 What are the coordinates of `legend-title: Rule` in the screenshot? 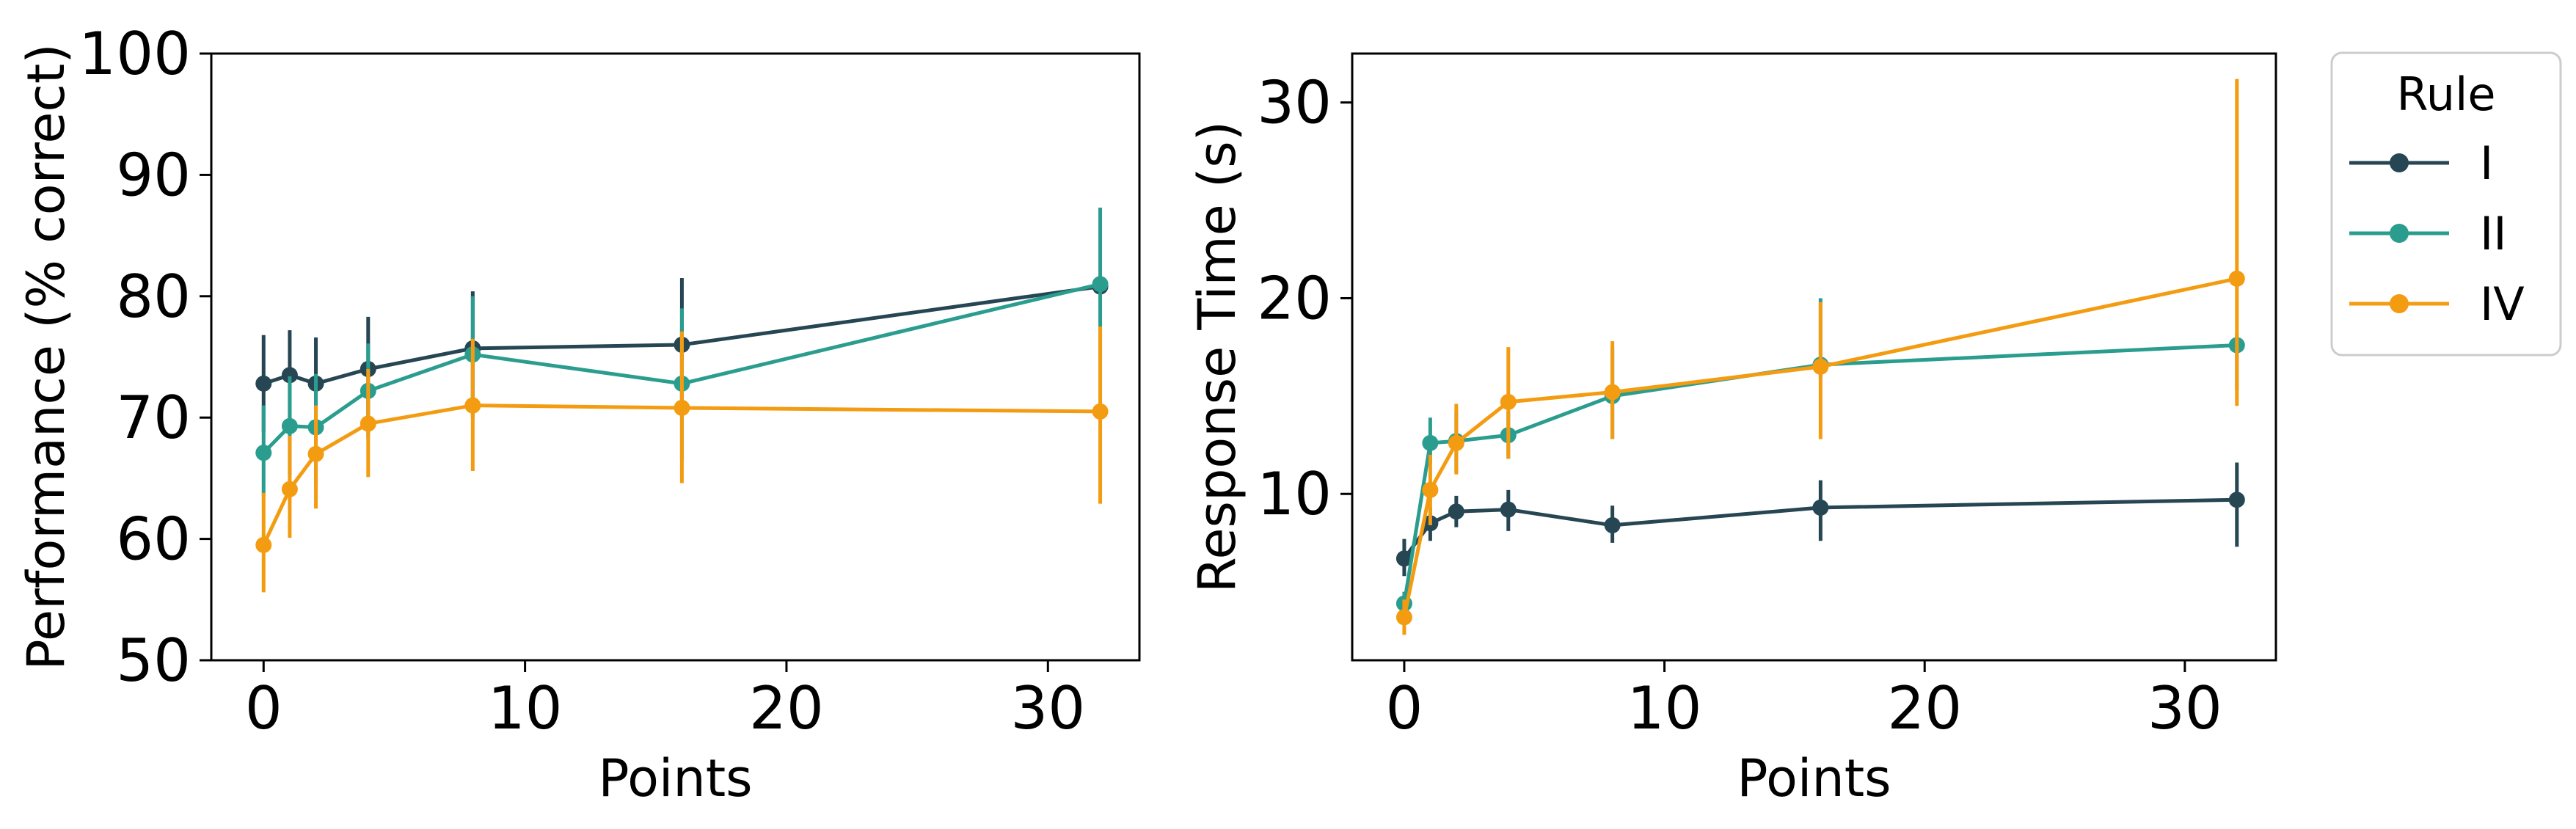 It's located at (2446, 94).